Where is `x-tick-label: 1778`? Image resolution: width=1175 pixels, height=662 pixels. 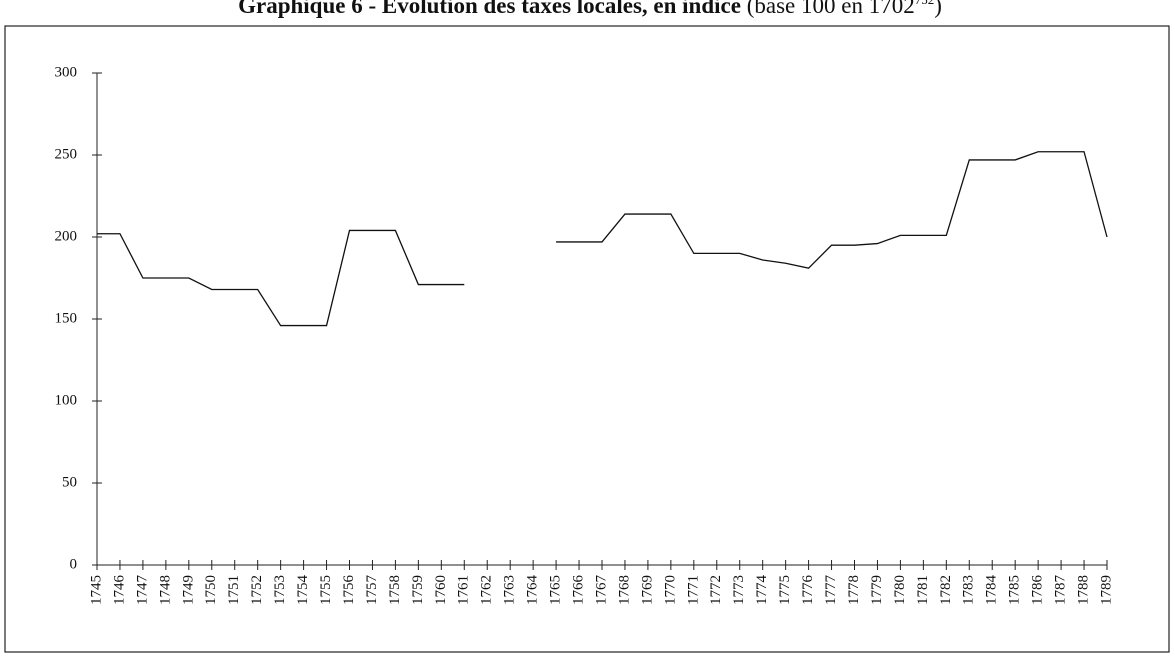
x-tick-label: 1778 is located at coordinates (854, 590).